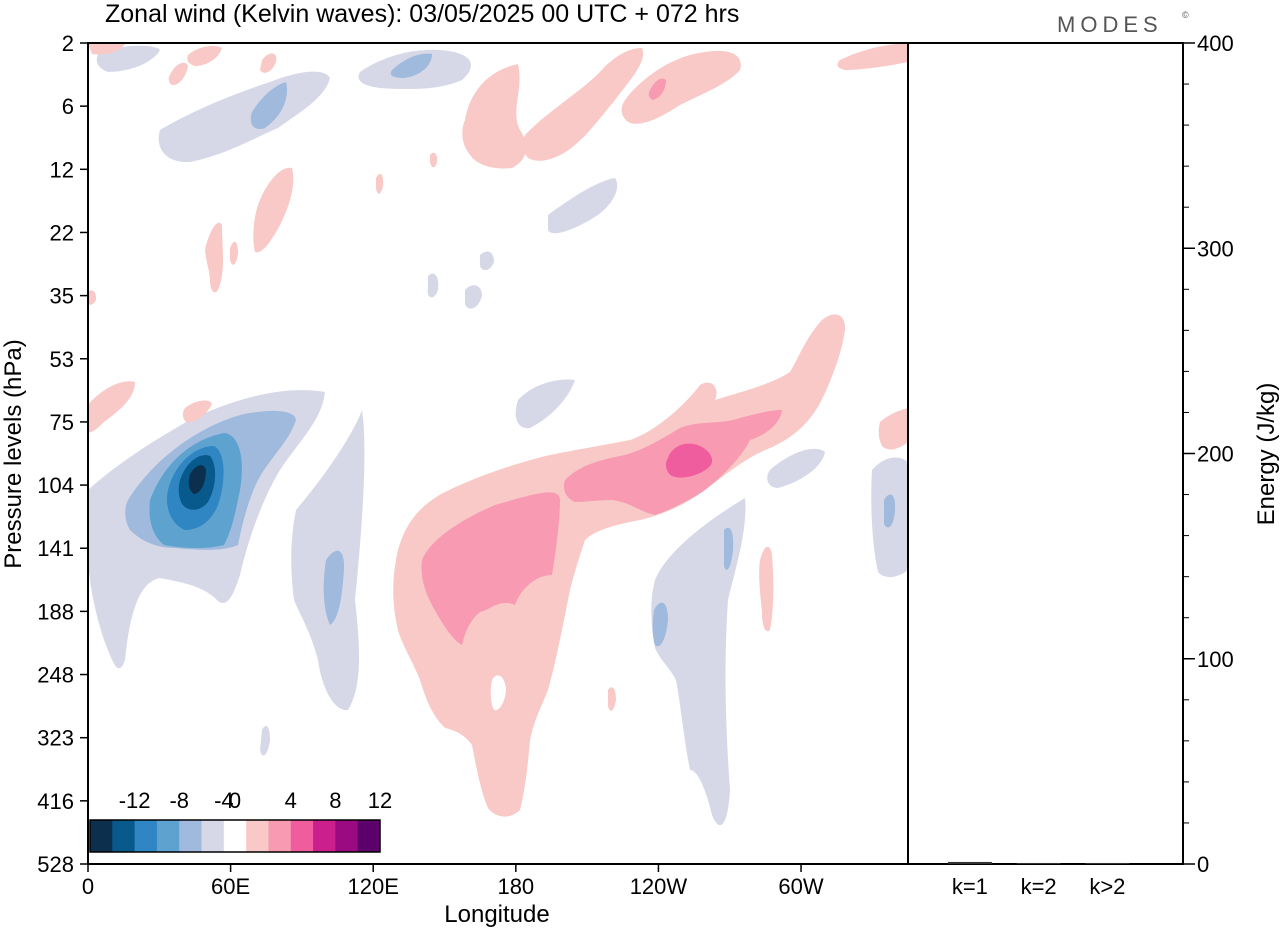  Describe the element at coordinates (515, 886) in the screenshot. I see `x-tick-label: 180` at that location.